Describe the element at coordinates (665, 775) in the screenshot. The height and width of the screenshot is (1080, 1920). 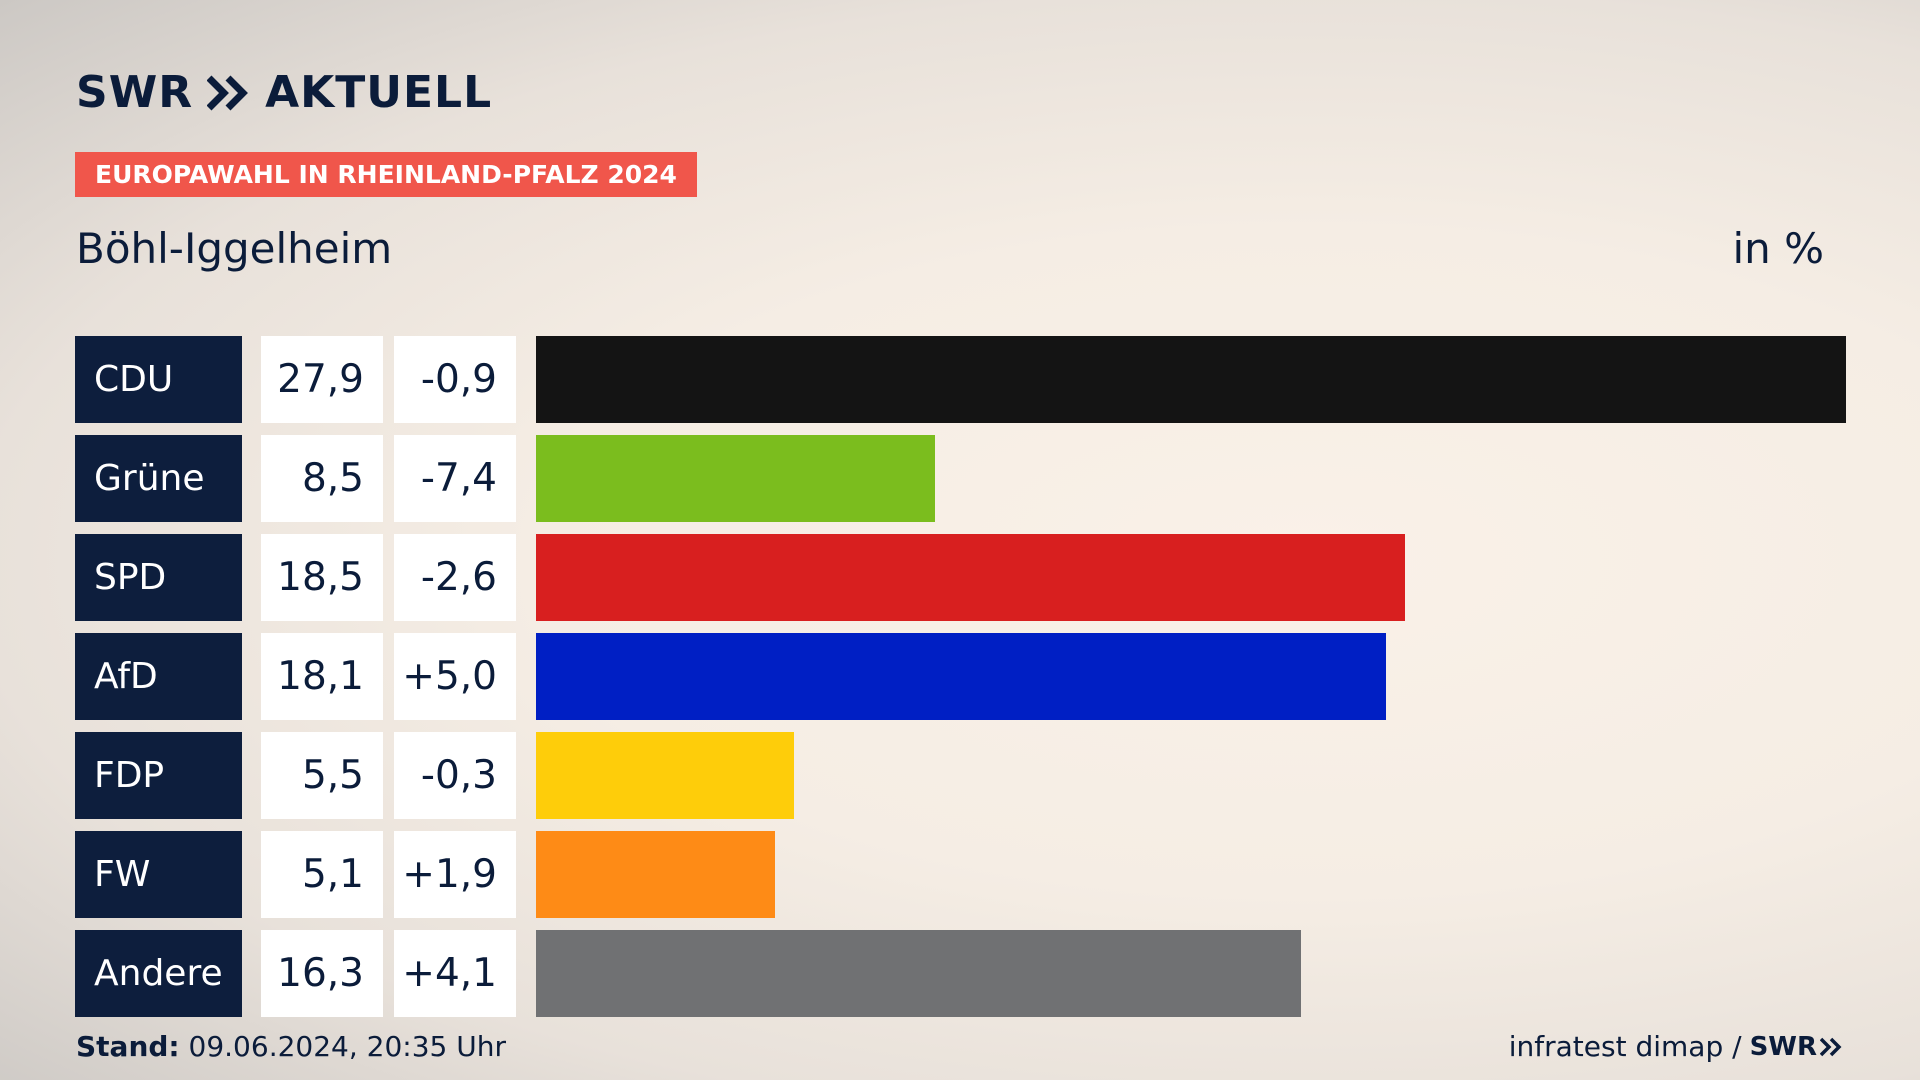
I see `bar-fdp` at that location.